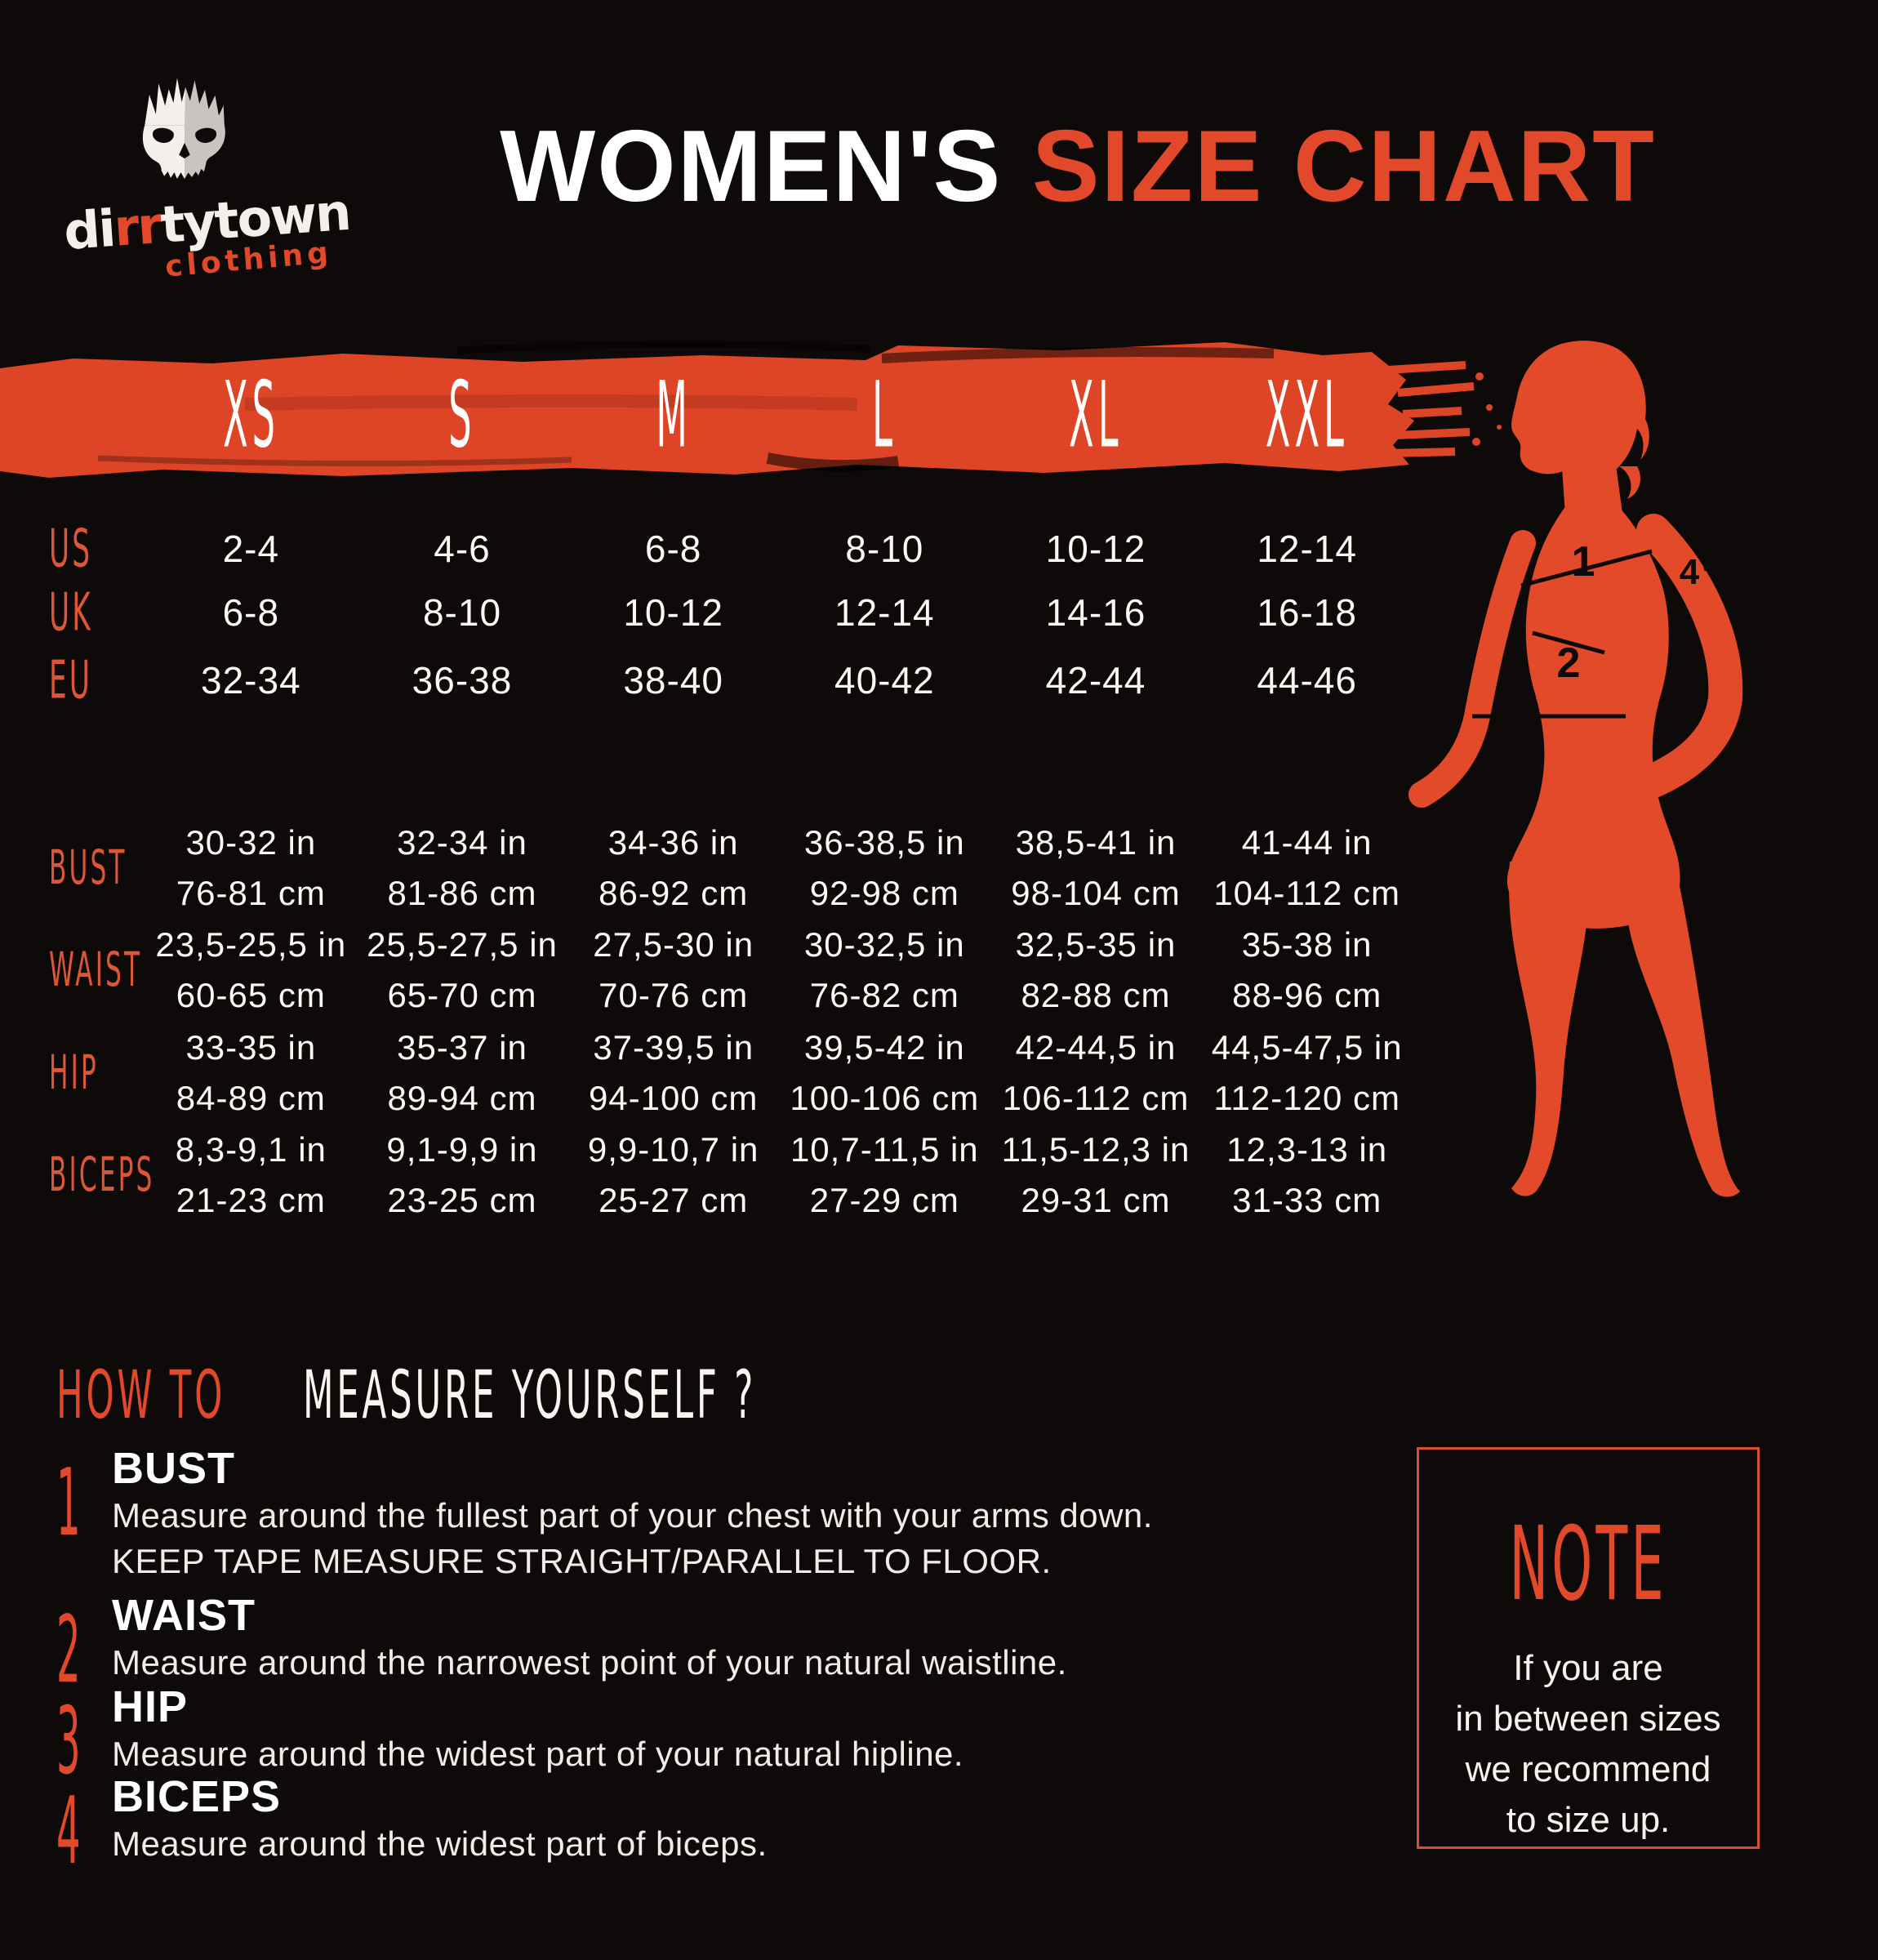 The width and height of the screenshot is (1878, 1960). Describe the element at coordinates (1472, 669) in the screenshot. I see `figure-arm-hanging` at that location.